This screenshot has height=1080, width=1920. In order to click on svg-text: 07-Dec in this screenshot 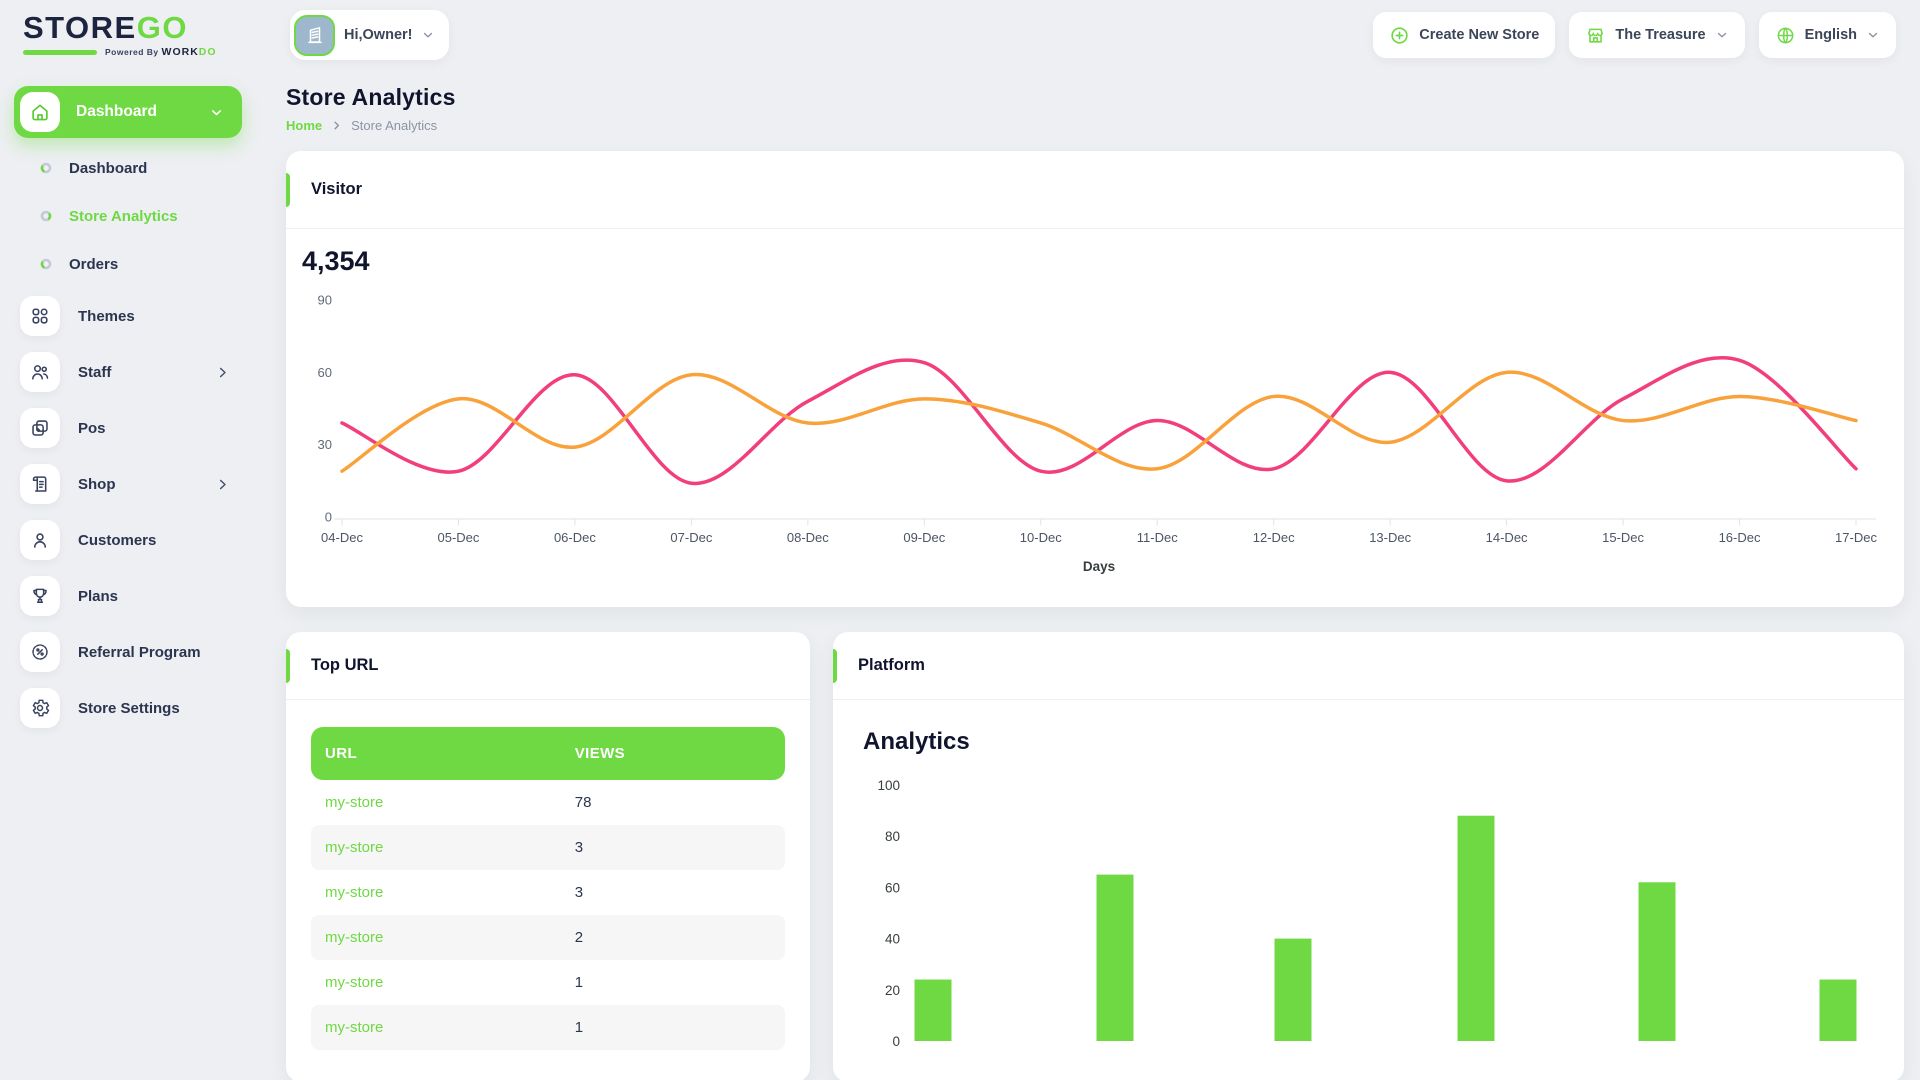, I will do `click(691, 537)`.